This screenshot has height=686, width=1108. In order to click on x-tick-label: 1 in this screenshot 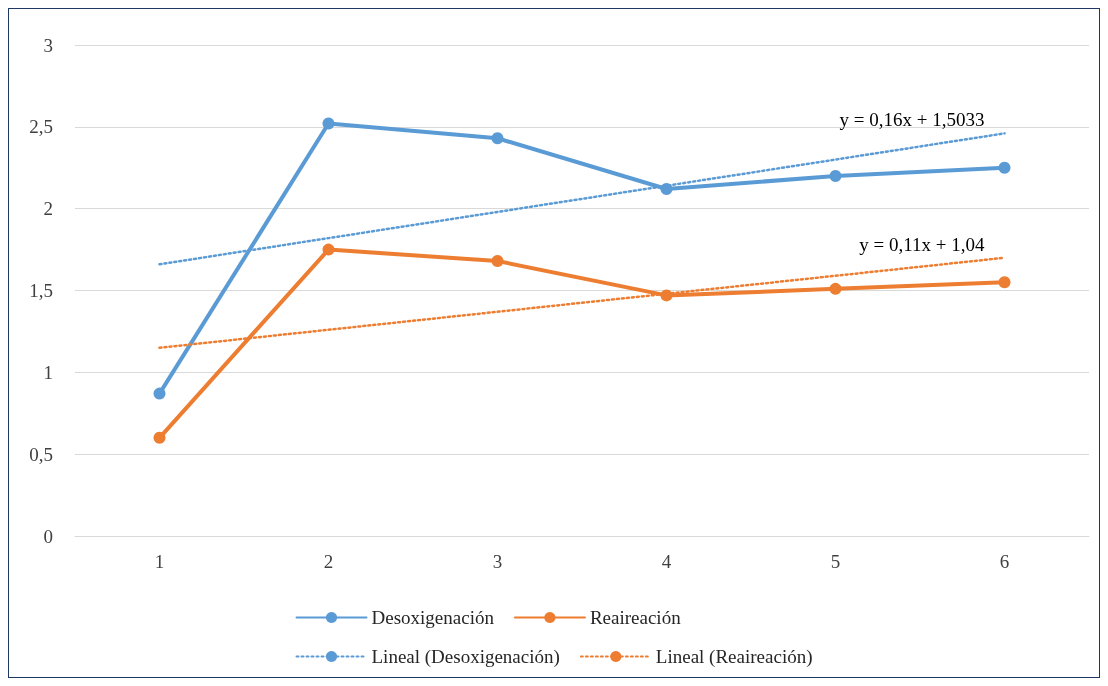, I will do `click(159, 561)`.